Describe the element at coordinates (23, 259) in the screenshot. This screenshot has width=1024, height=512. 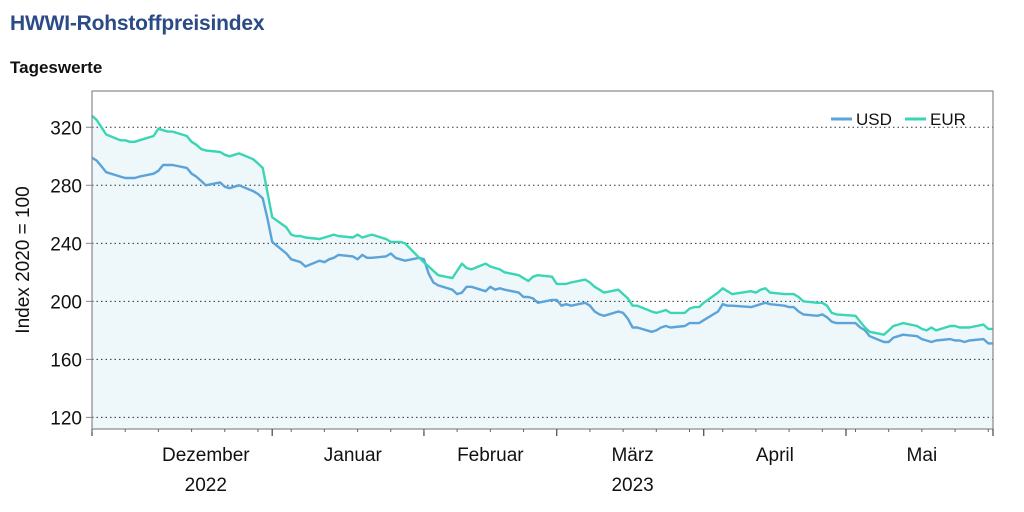
I see `y-axis-label: Index 2020 = 100` at that location.